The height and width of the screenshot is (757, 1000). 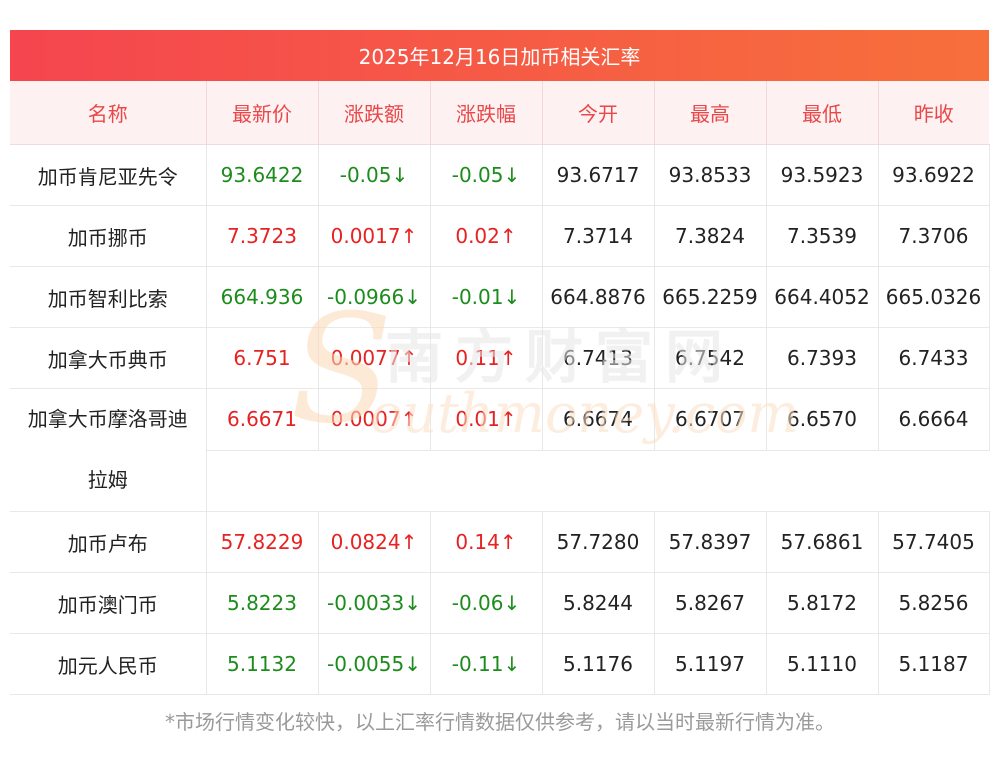 I want to click on change-amount: -0.0033↓, so click(x=374, y=603).